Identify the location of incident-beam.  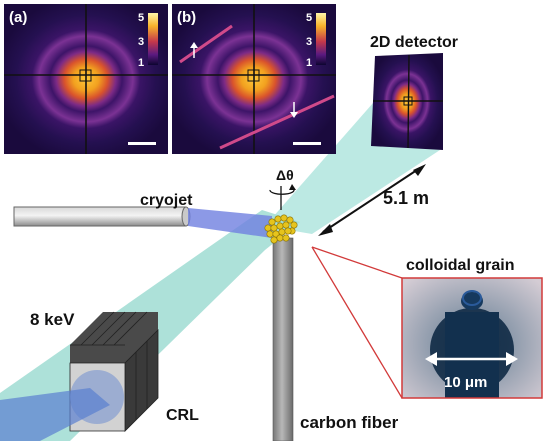
(55, 414).